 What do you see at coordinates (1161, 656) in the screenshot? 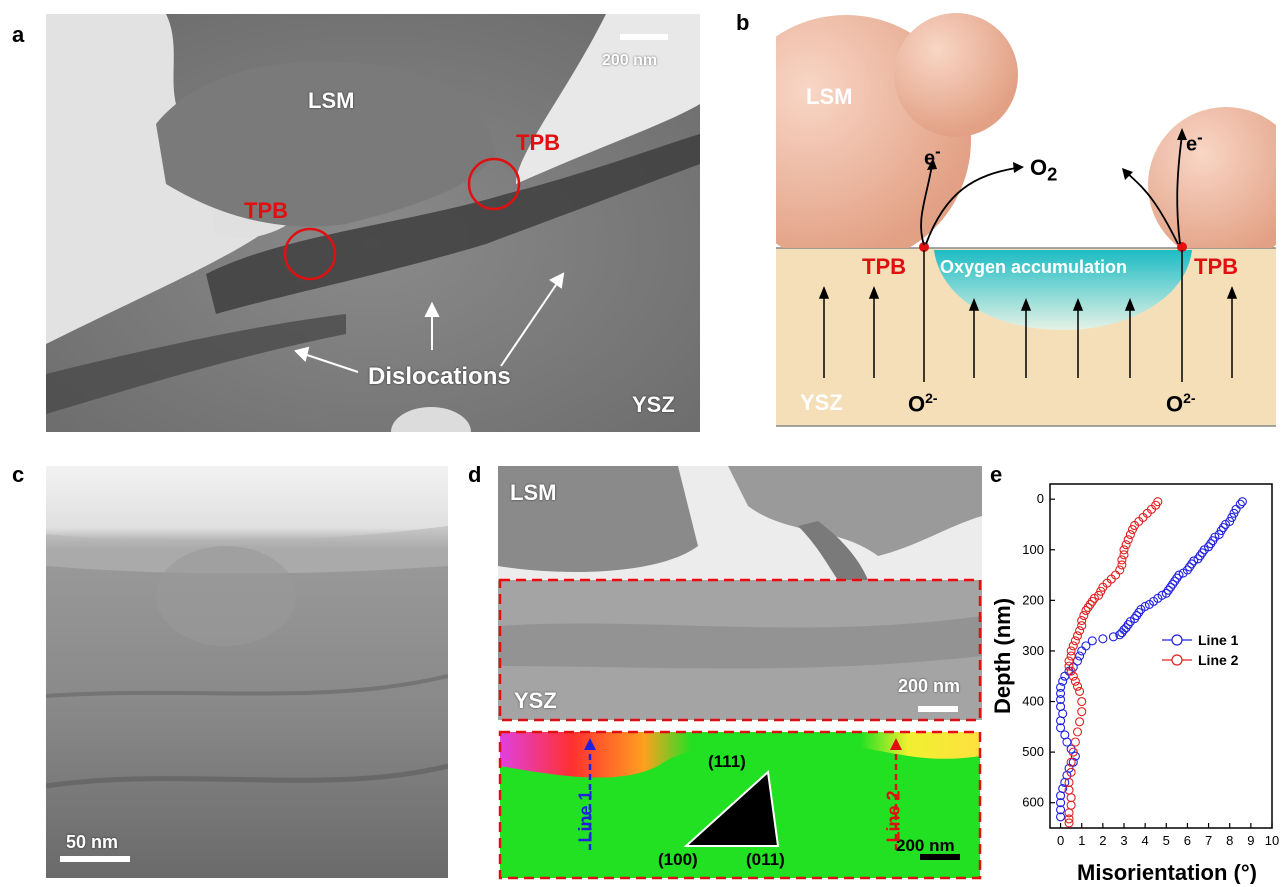
I see `plot-frame` at bounding box center [1161, 656].